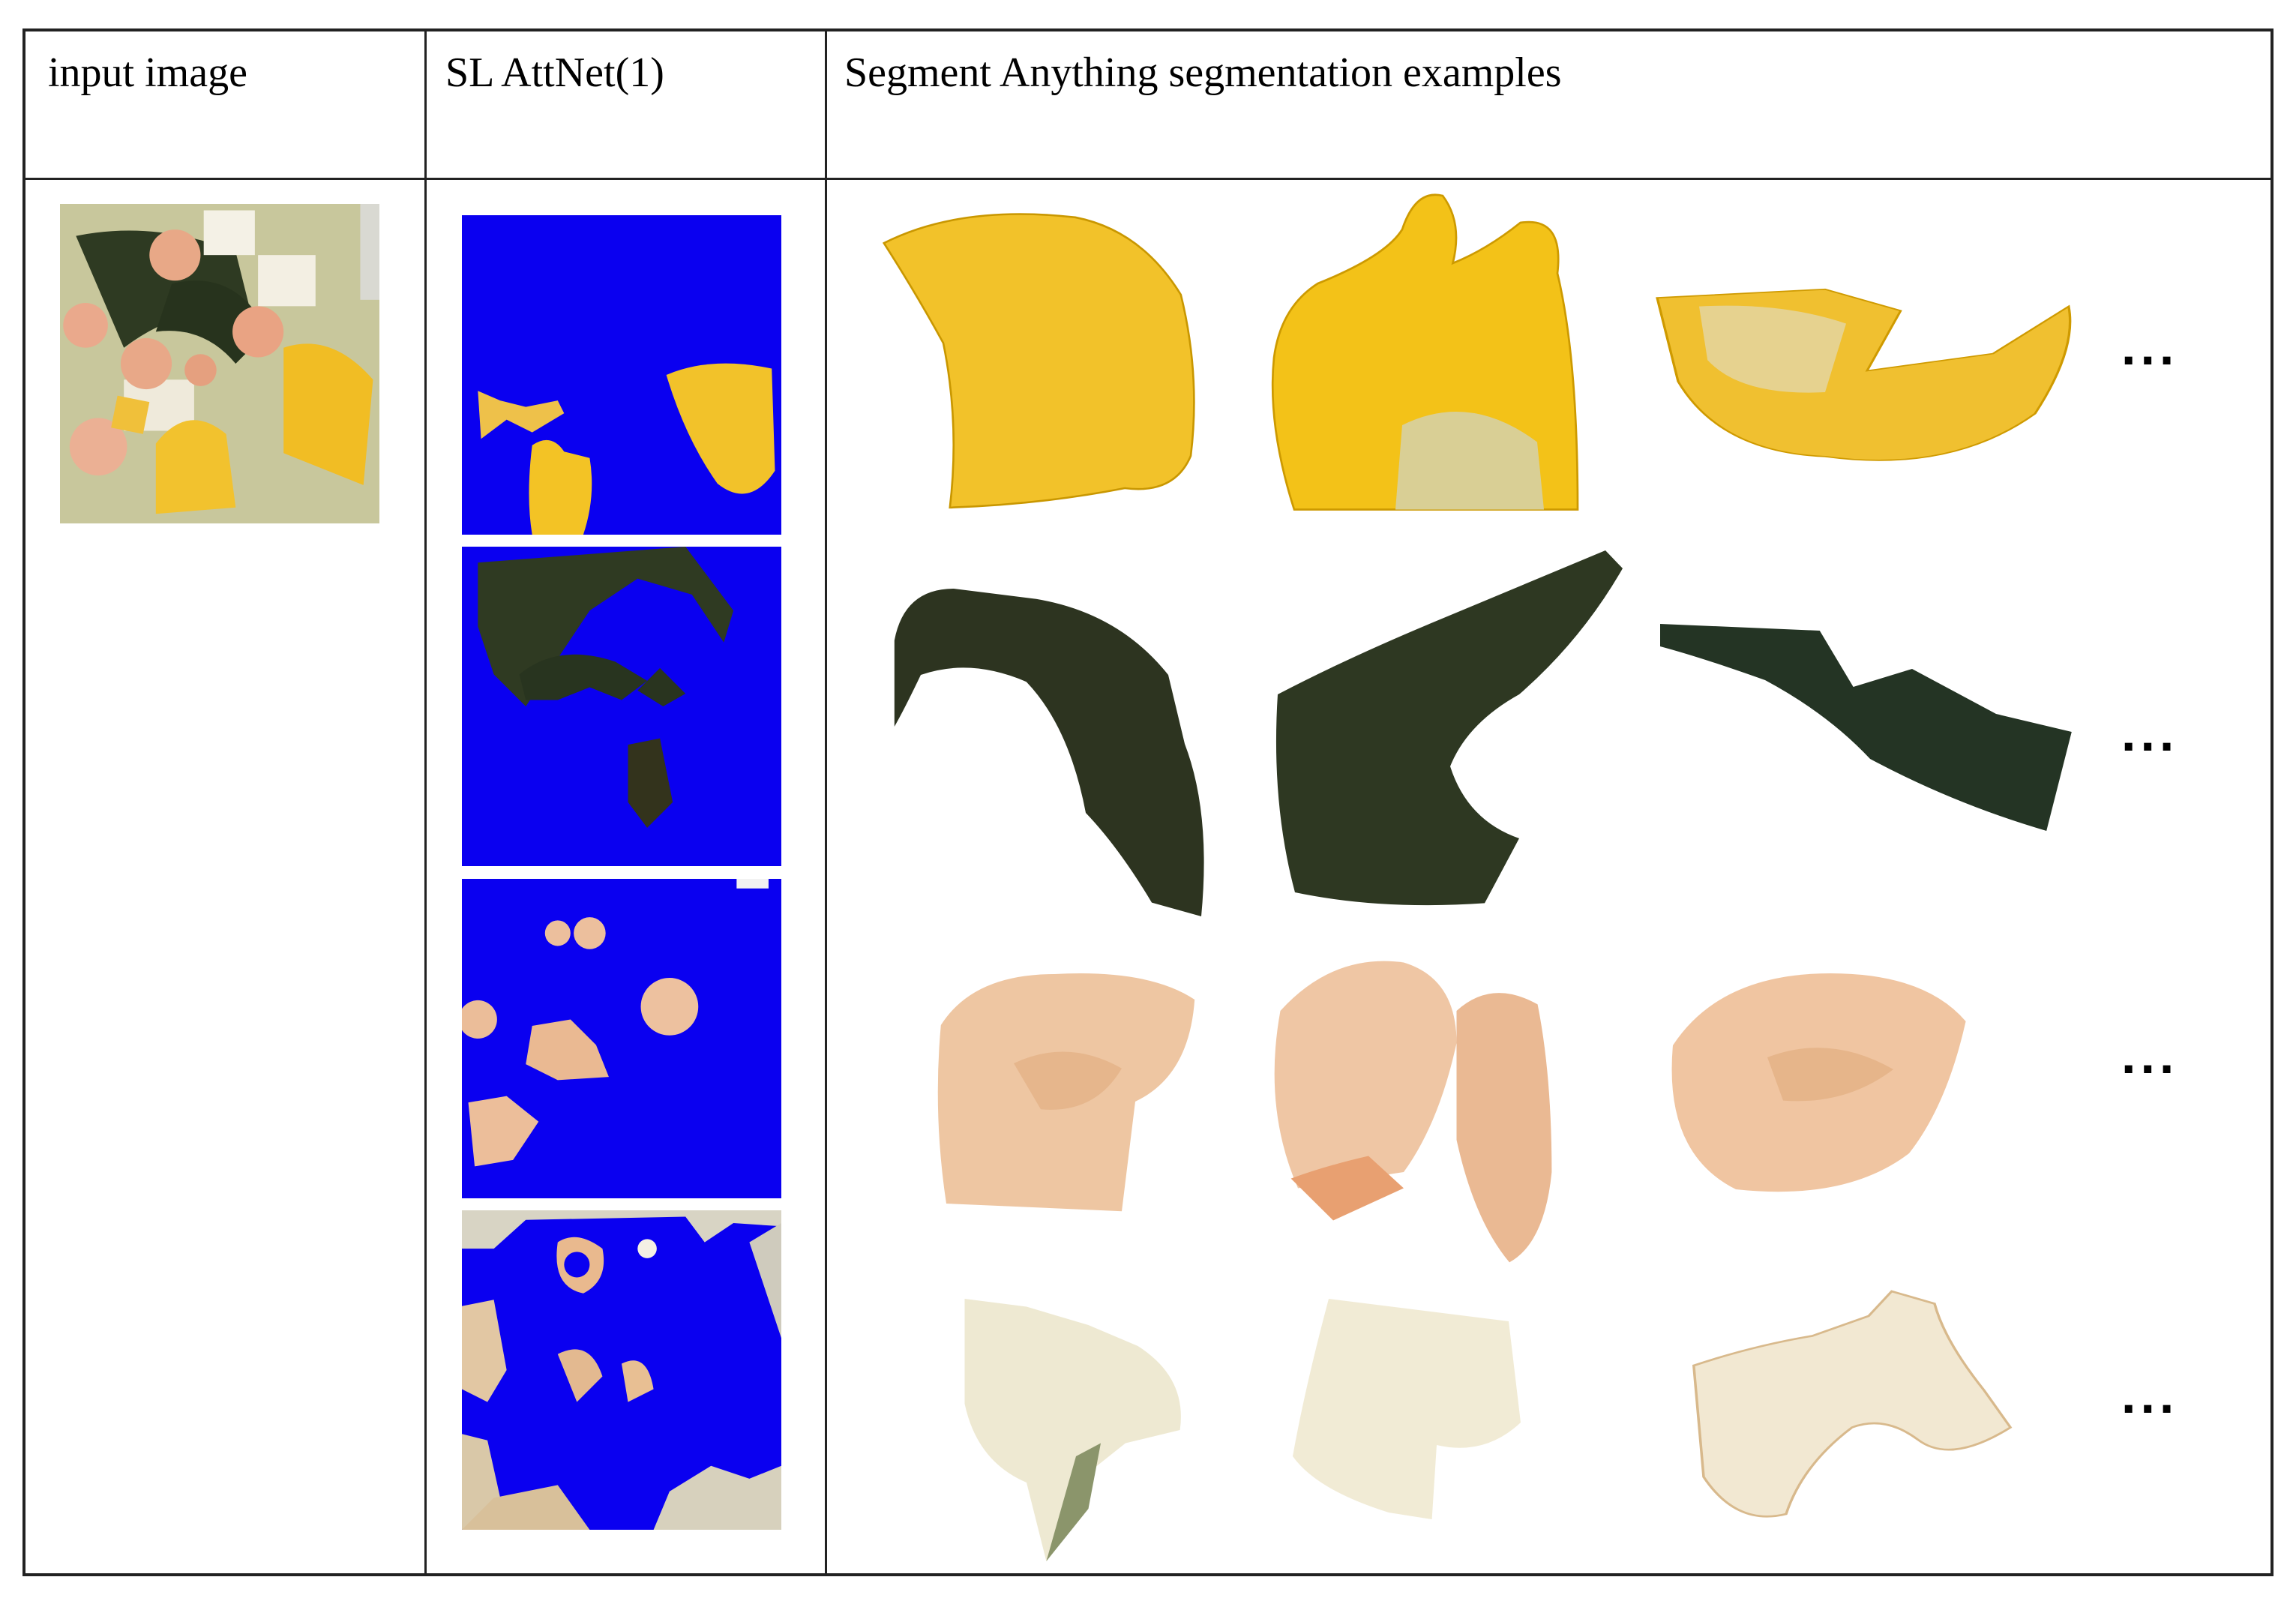  Describe the element at coordinates (147, 72) in the screenshot. I see `header-input-image: input image` at that location.